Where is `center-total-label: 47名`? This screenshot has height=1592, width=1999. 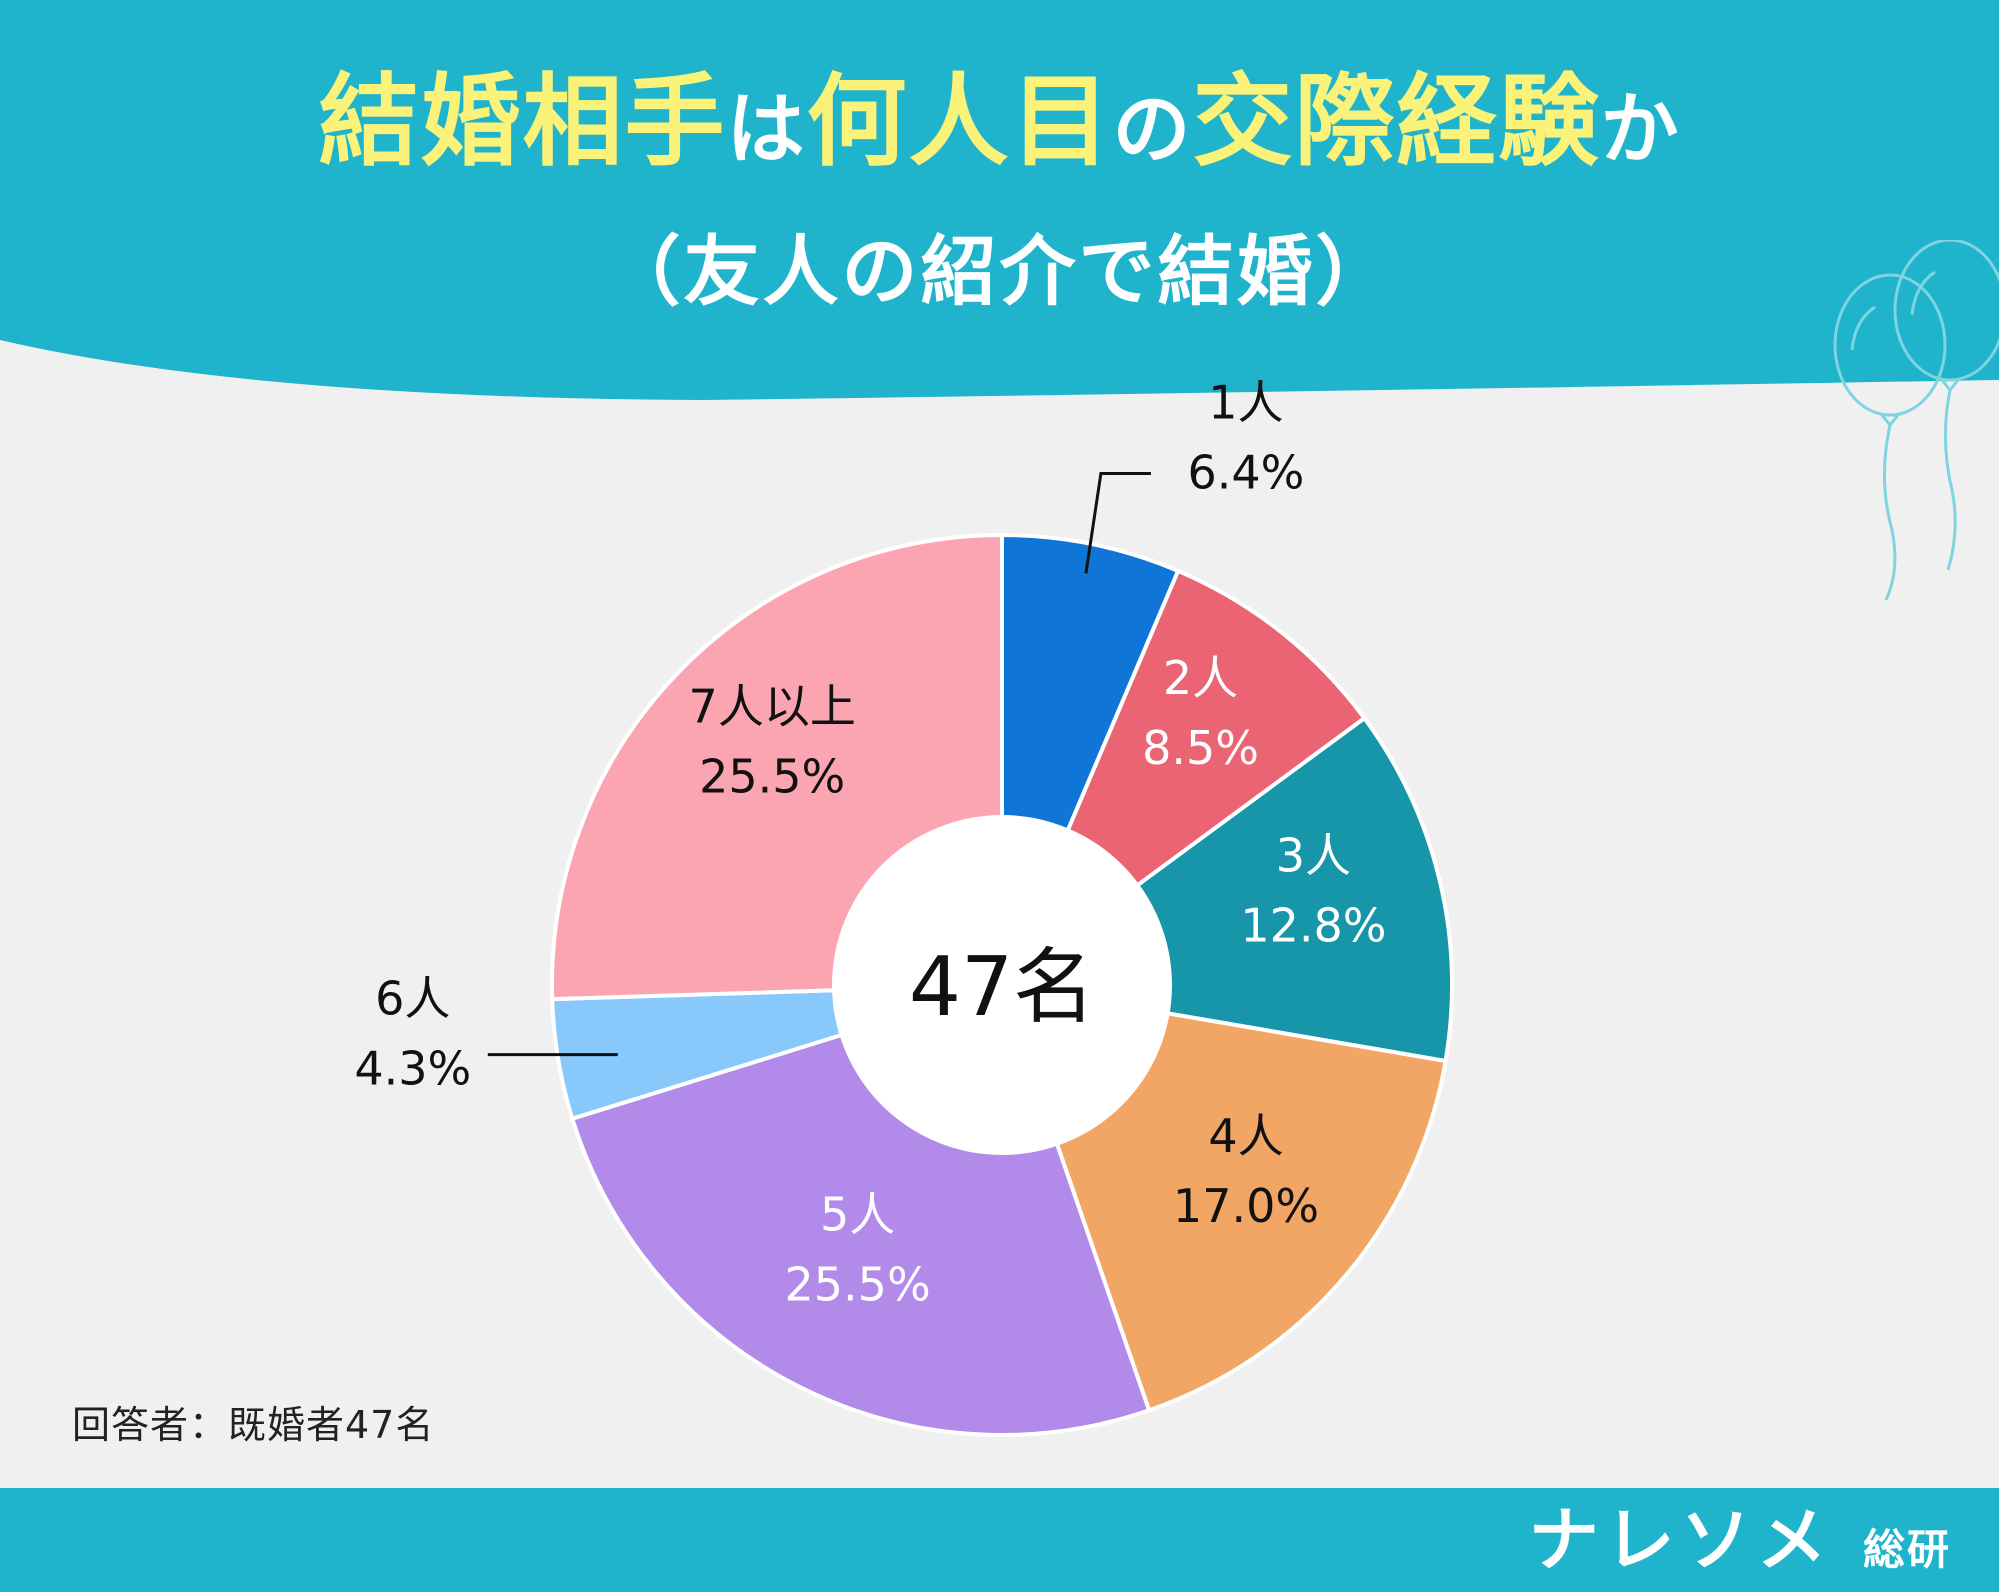
center-total-label: 47名 is located at coordinates (1002, 987).